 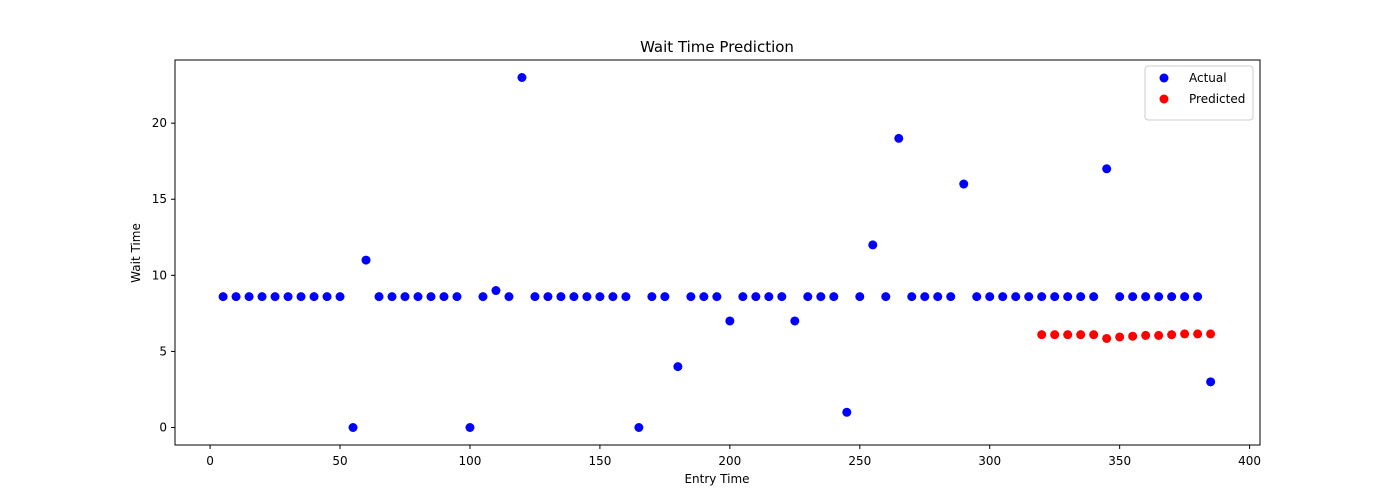 What do you see at coordinates (1208, 78) in the screenshot?
I see `legend-label-actual: Actual` at bounding box center [1208, 78].